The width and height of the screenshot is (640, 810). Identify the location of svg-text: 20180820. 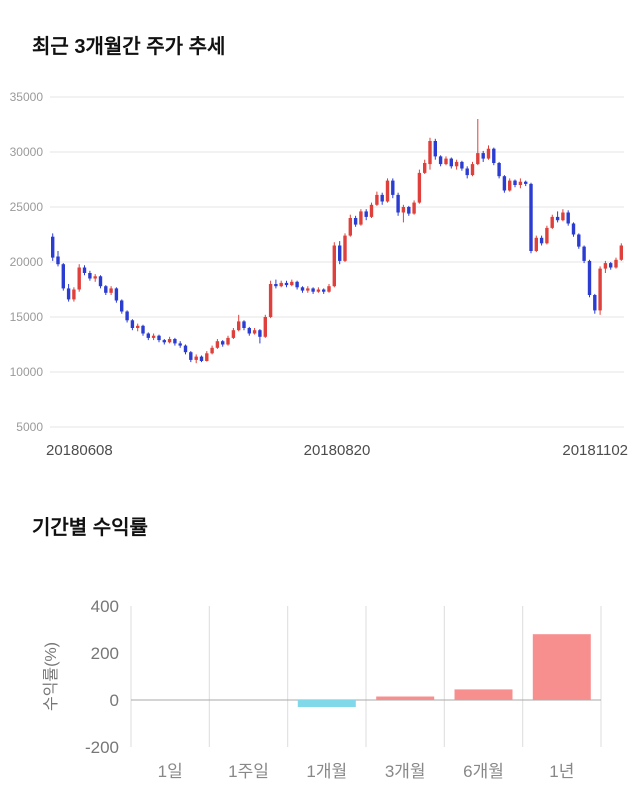
(337, 450).